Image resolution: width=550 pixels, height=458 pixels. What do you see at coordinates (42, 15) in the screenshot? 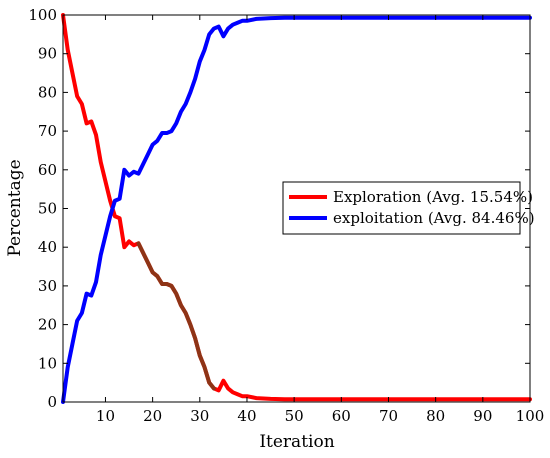
I see `y-tick-label: 100` at bounding box center [42, 15].